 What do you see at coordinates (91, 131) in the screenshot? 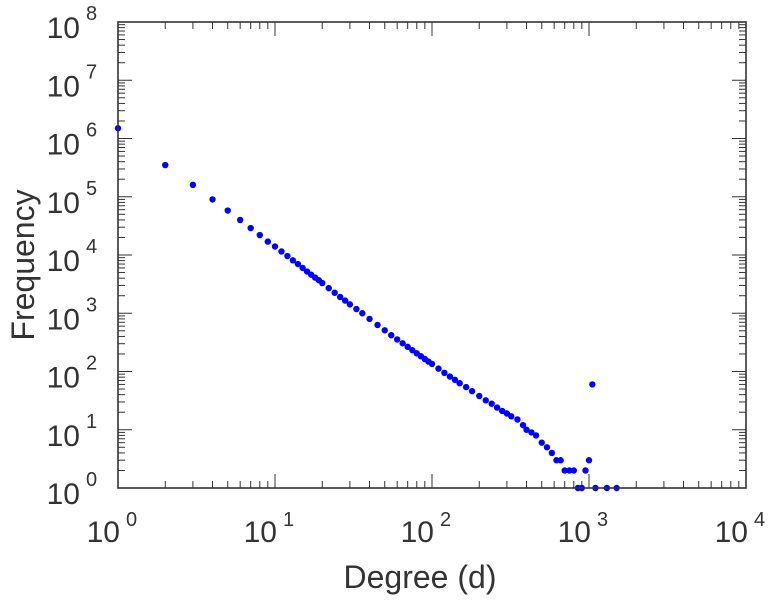
I see `y-tick-label-exponent: 6` at bounding box center [91, 131].